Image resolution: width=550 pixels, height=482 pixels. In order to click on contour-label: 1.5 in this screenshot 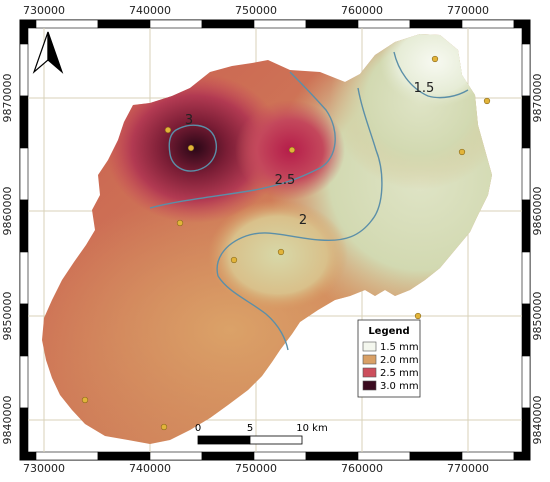, I will do `click(424, 88)`.